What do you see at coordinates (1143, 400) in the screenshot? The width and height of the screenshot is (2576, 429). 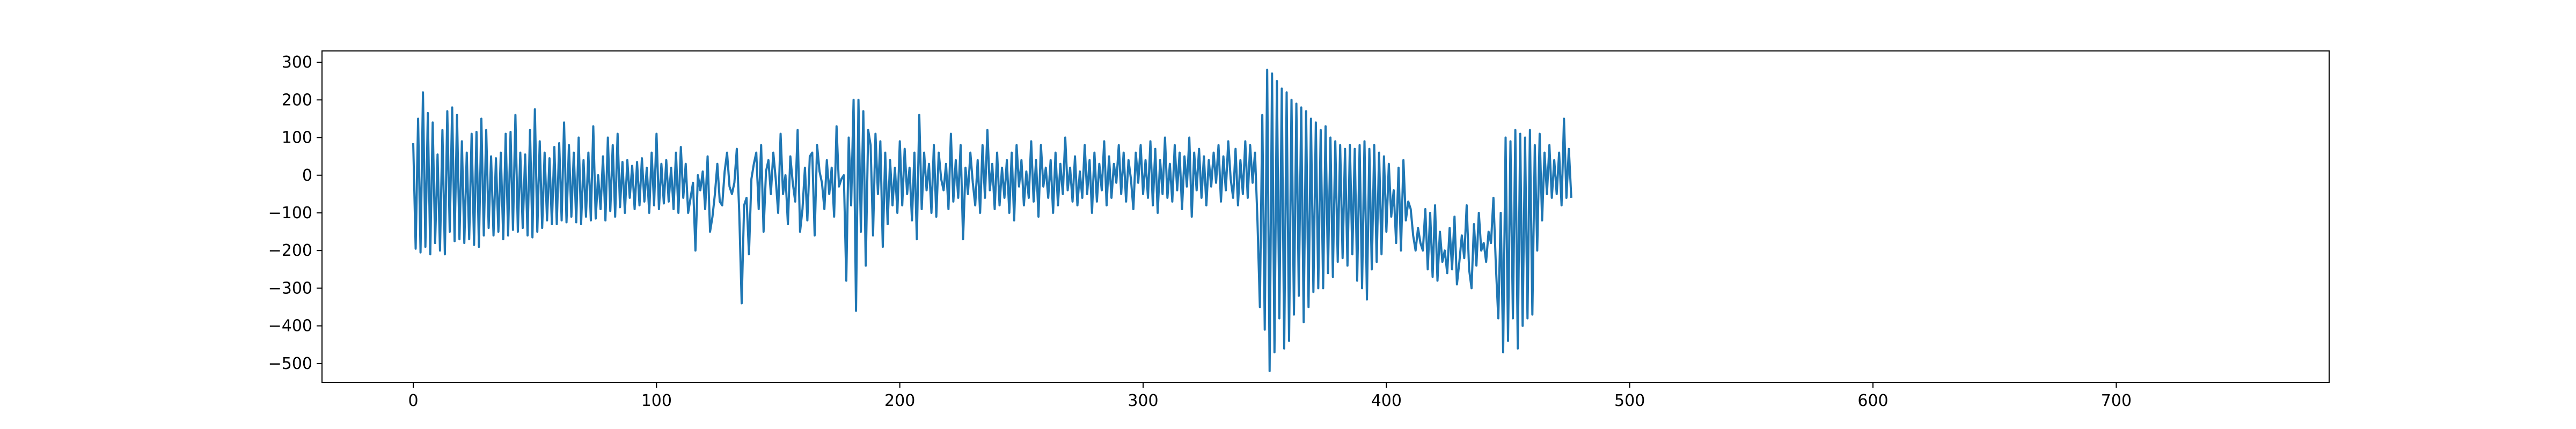 I see `x-tick-label: 300` at bounding box center [1143, 400].